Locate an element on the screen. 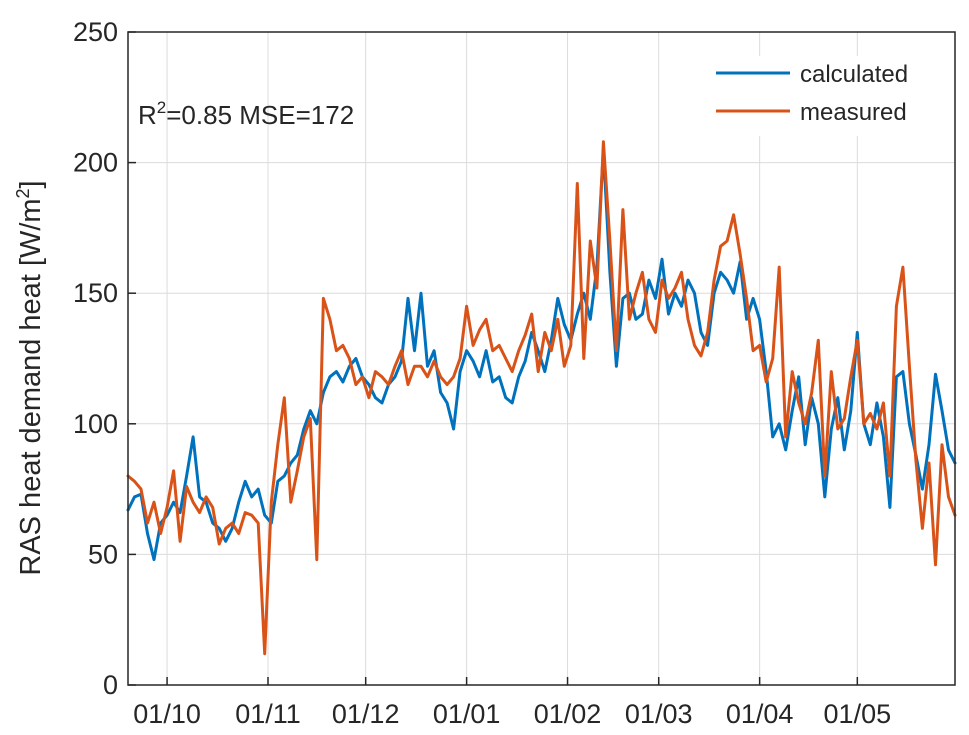 The image size is (969, 735). x-tick-label: 01/11 is located at coordinates (268, 714).